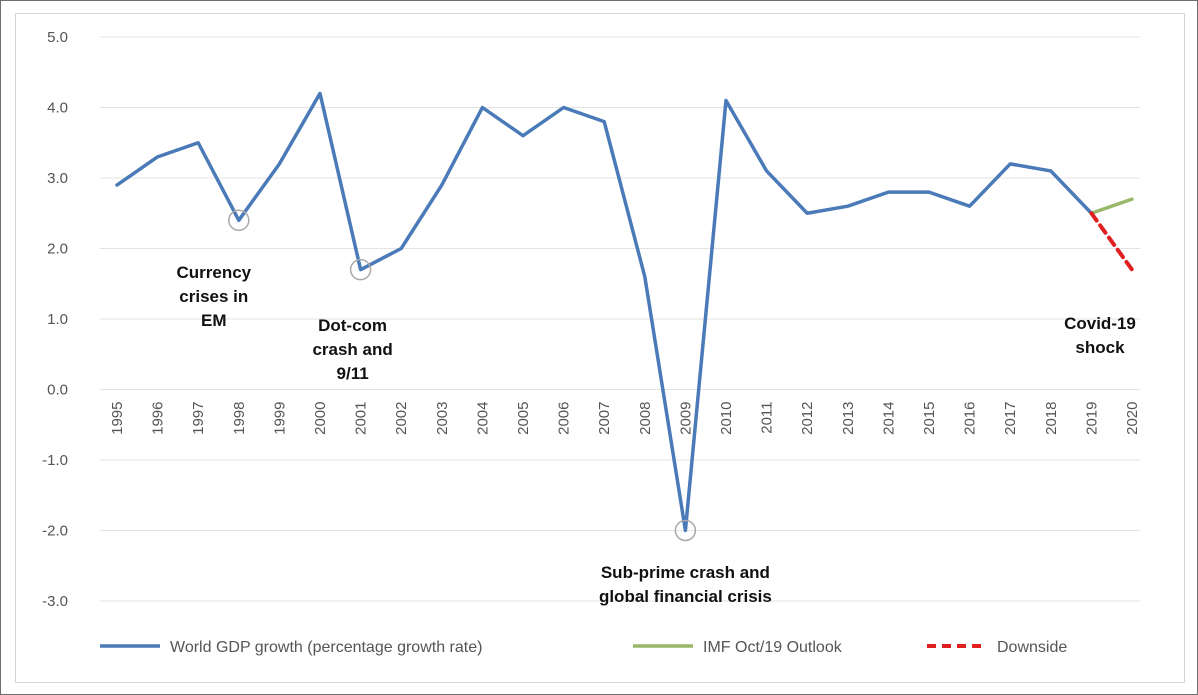 Image resolution: width=1198 pixels, height=695 pixels. I want to click on y-tick-label: 1.0, so click(57, 319).